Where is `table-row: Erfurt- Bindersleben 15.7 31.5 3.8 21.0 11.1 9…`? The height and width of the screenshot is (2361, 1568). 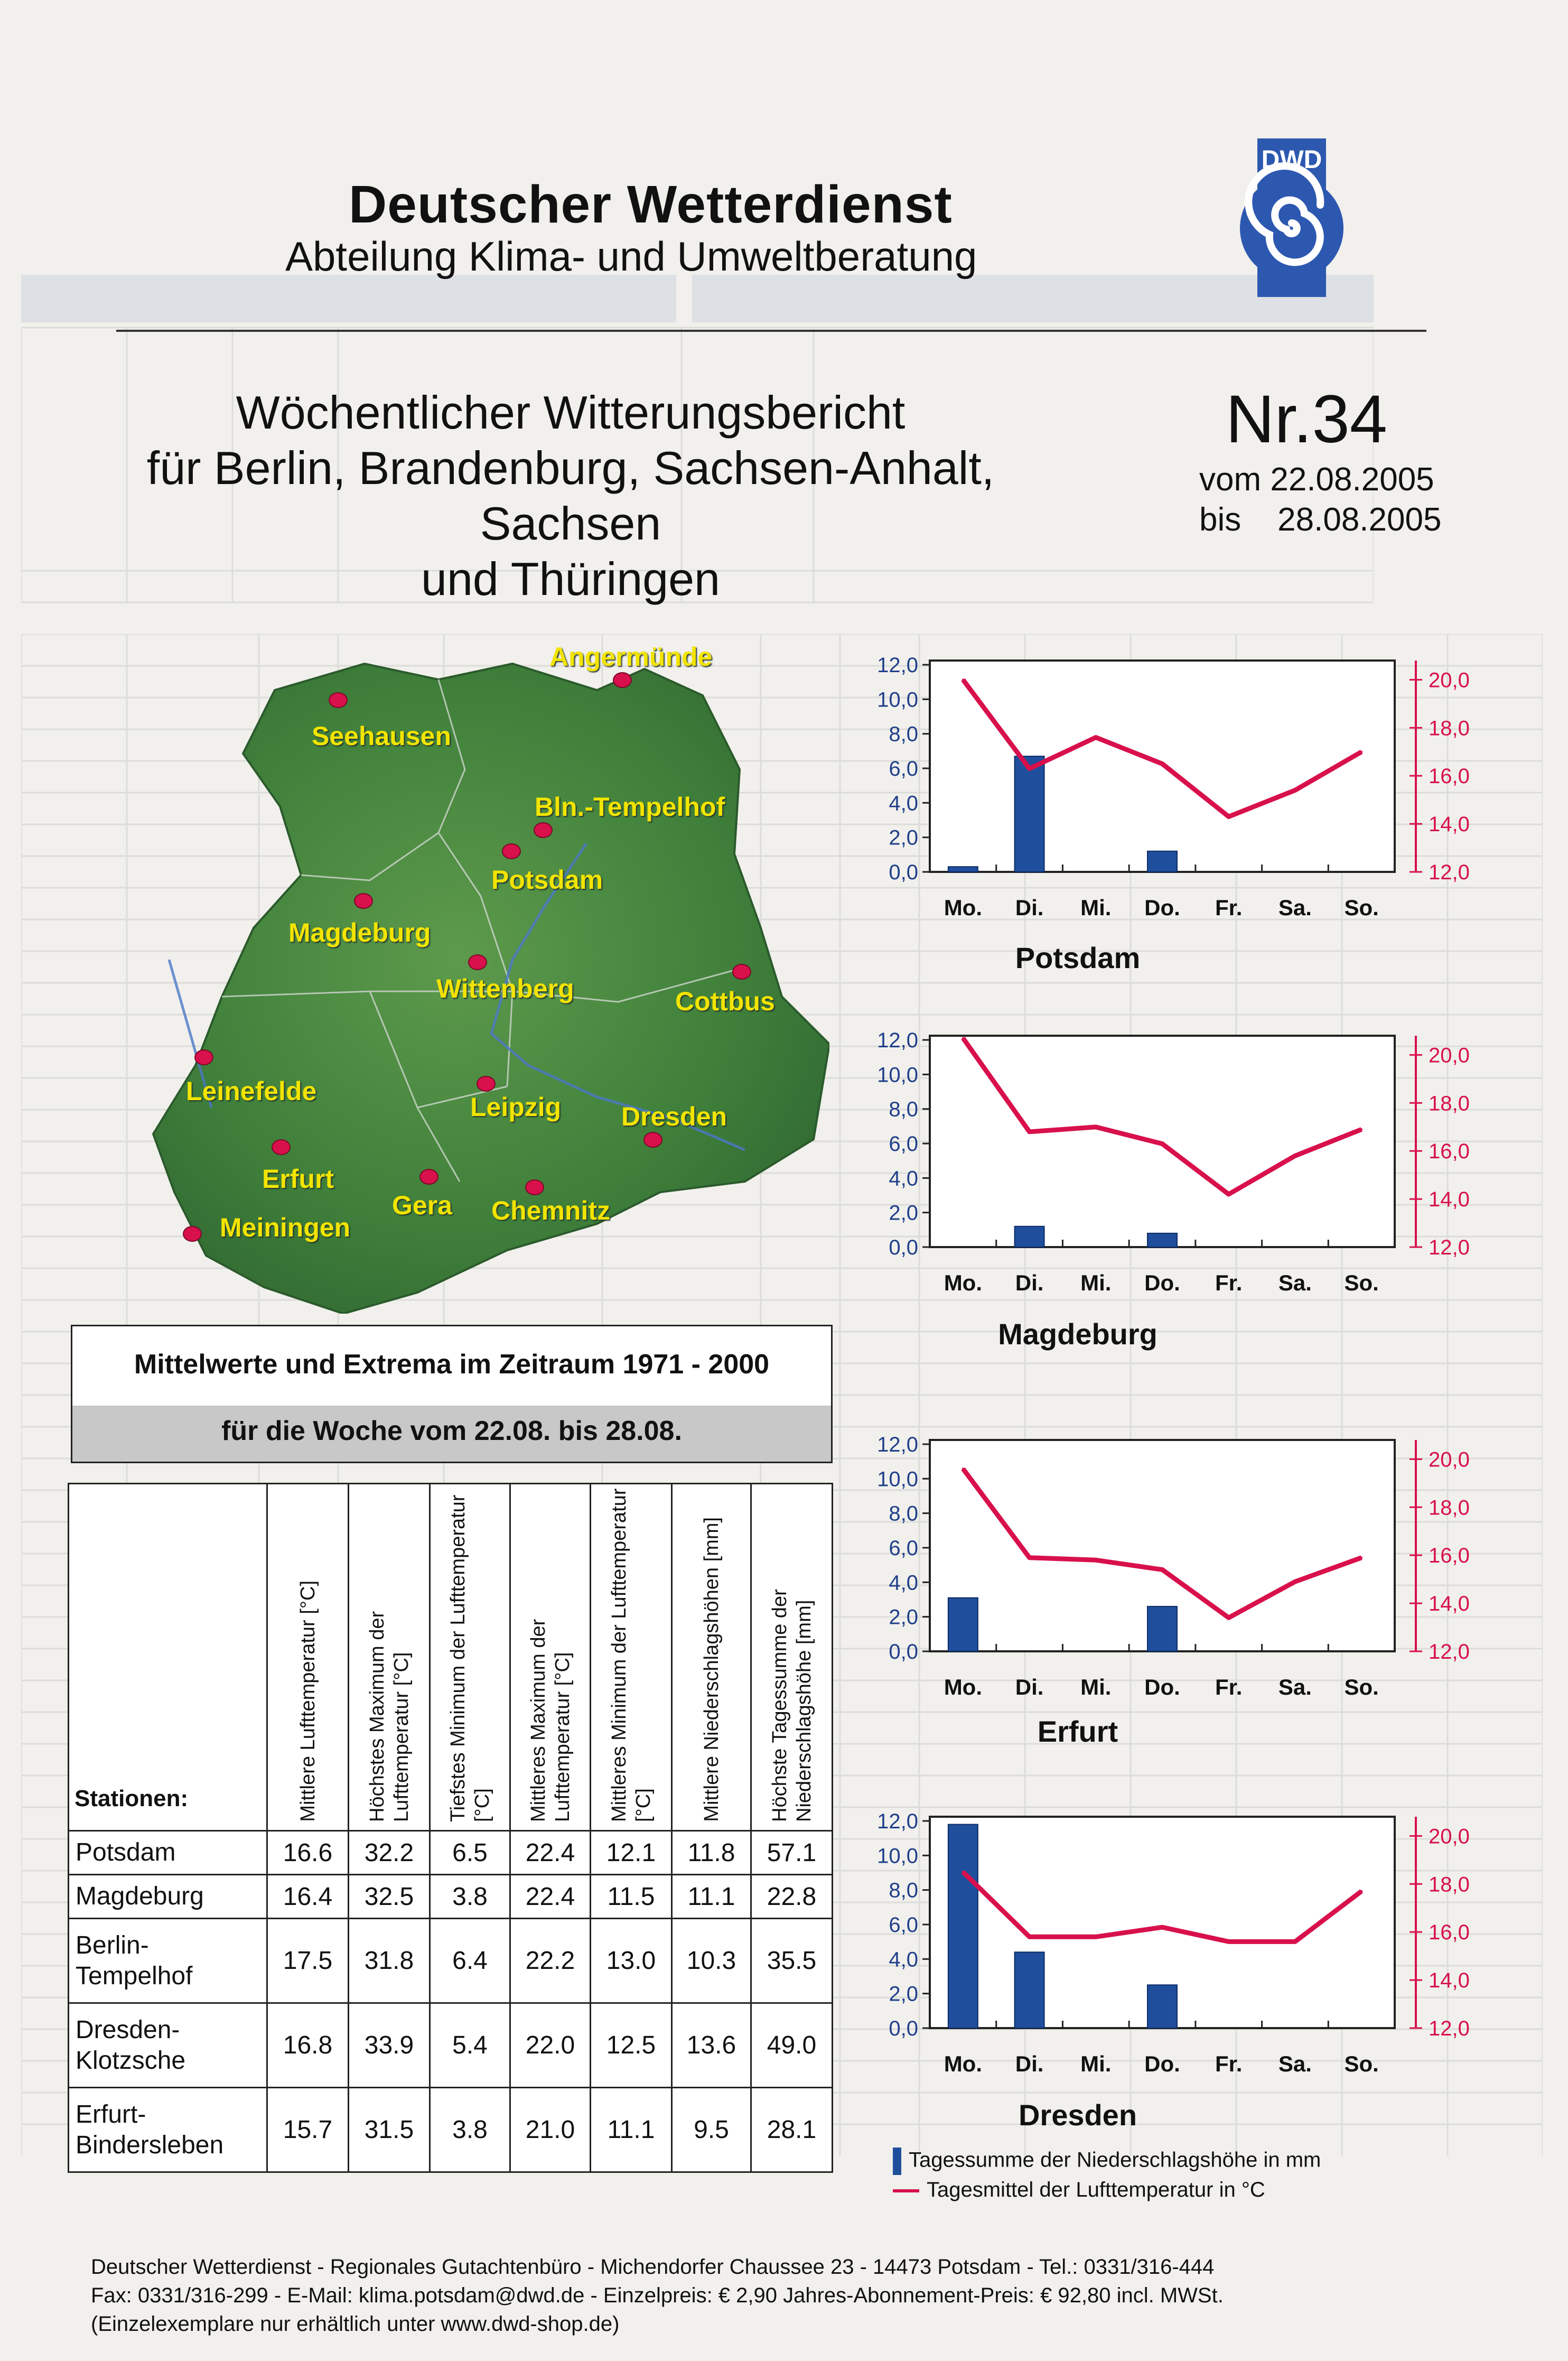
table-row: Erfurt- Bindersleben 15.7 31.5 3.8 21.0 11.1 9… is located at coordinates (450, 2130).